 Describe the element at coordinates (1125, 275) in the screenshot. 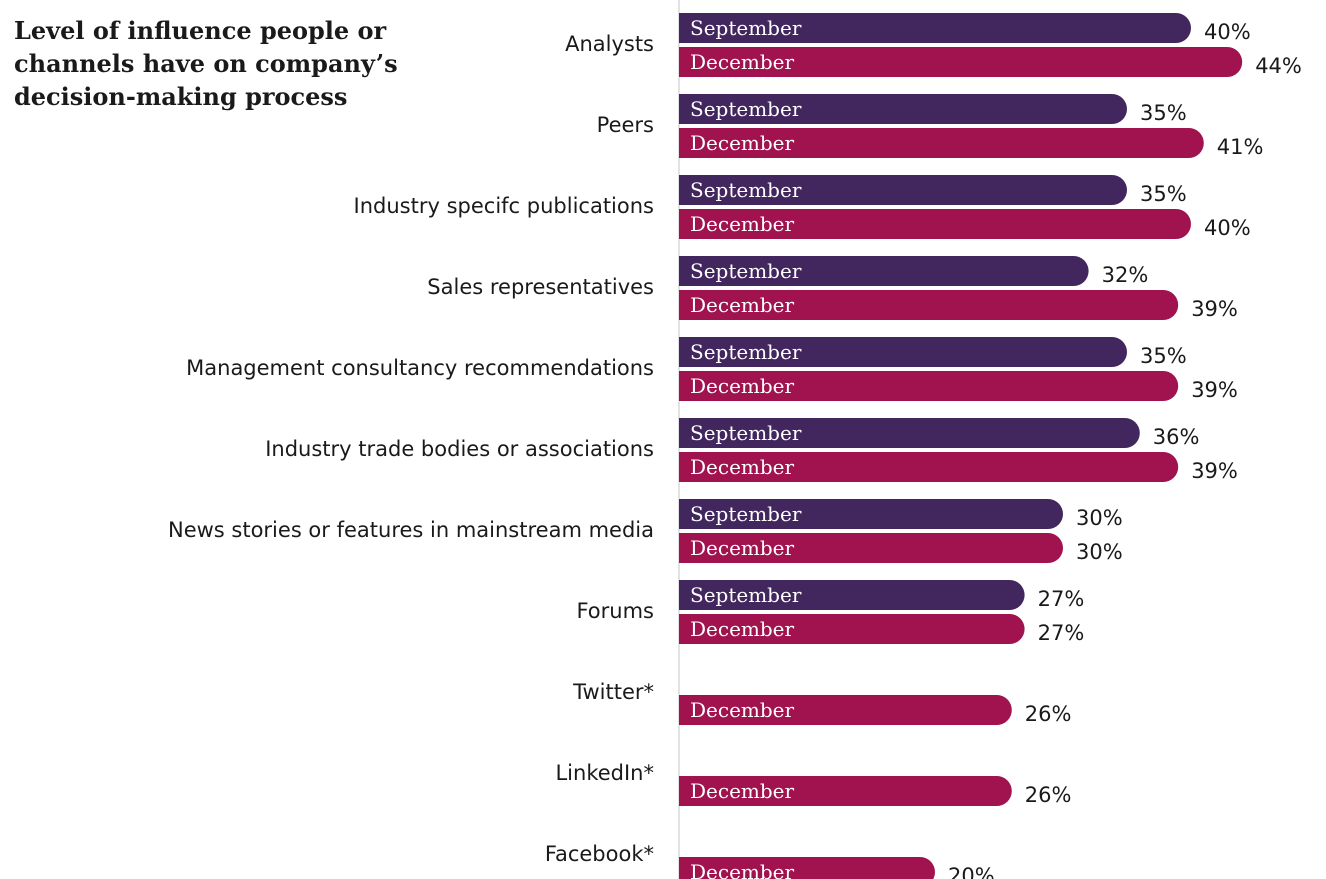

I see `value-label: 32%` at that location.